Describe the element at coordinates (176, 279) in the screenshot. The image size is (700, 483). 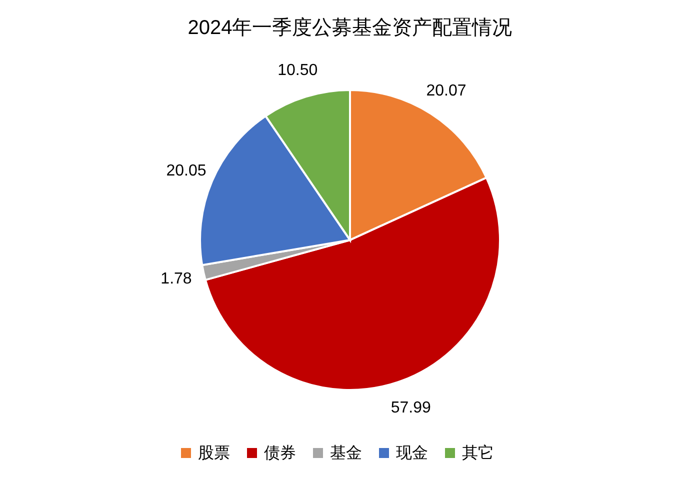
I see `data-label: 1.78` at that location.